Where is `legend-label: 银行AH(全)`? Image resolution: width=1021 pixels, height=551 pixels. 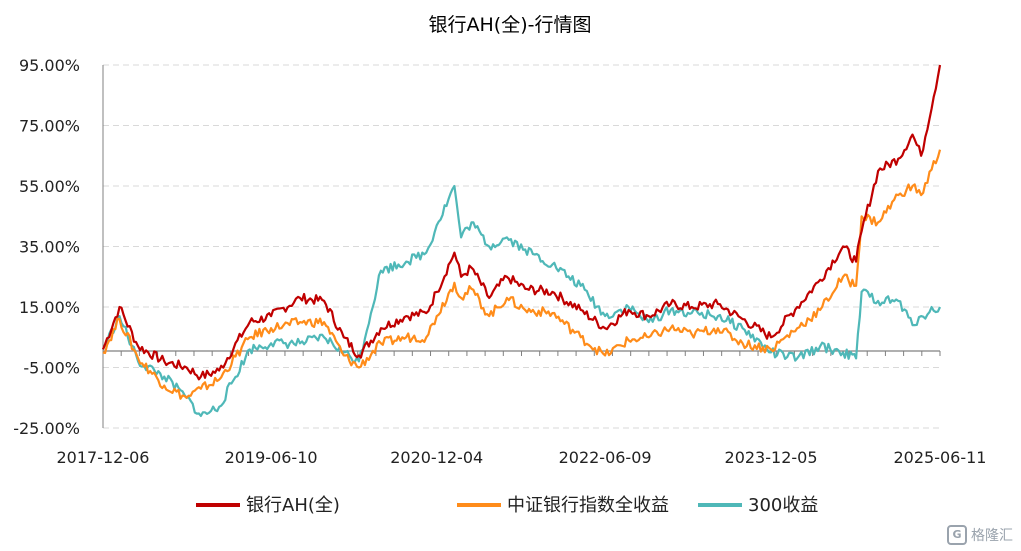
legend-label: 银行AH(全) is located at coordinates (293, 505).